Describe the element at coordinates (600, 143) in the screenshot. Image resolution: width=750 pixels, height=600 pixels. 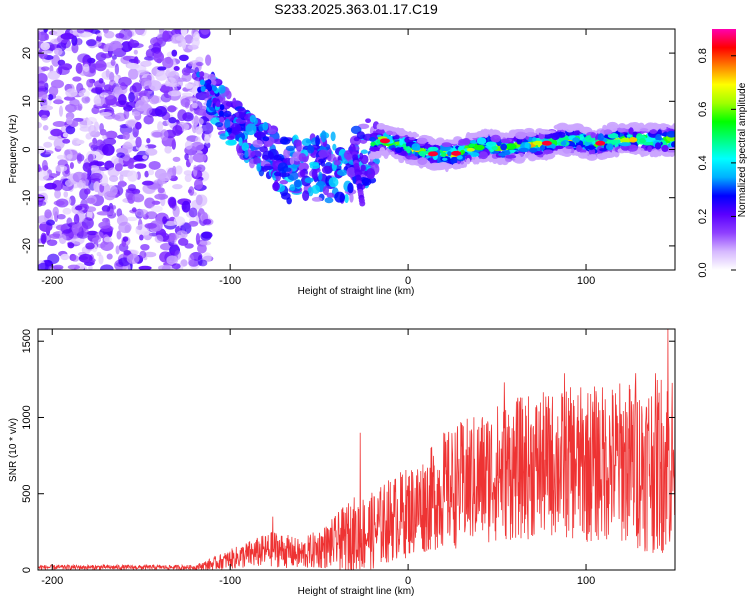
I see `spectrogram-hotspot` at that location.